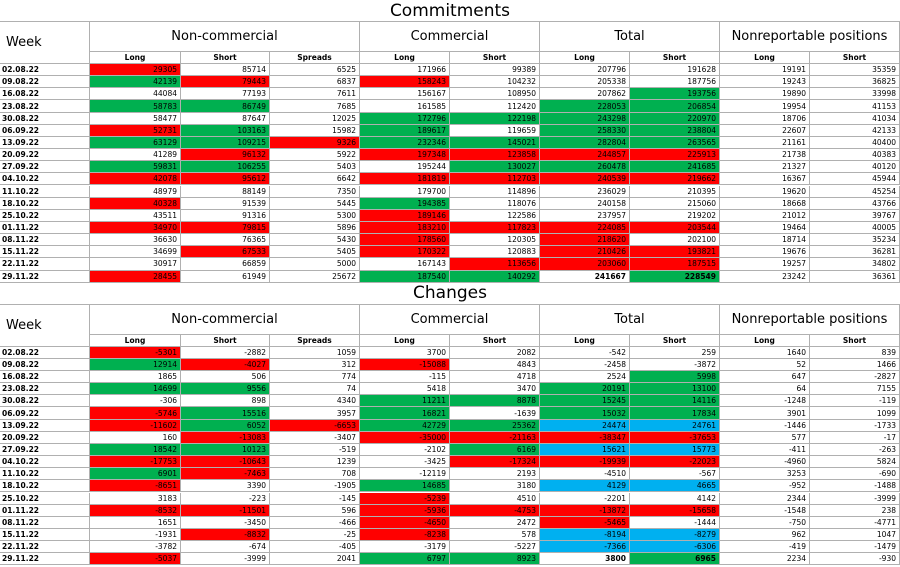 This screenshot has width=900, height=567. Describe the element at coordinates (405, 252) in the screenshot. I see `value-cell: 170322` at that location.